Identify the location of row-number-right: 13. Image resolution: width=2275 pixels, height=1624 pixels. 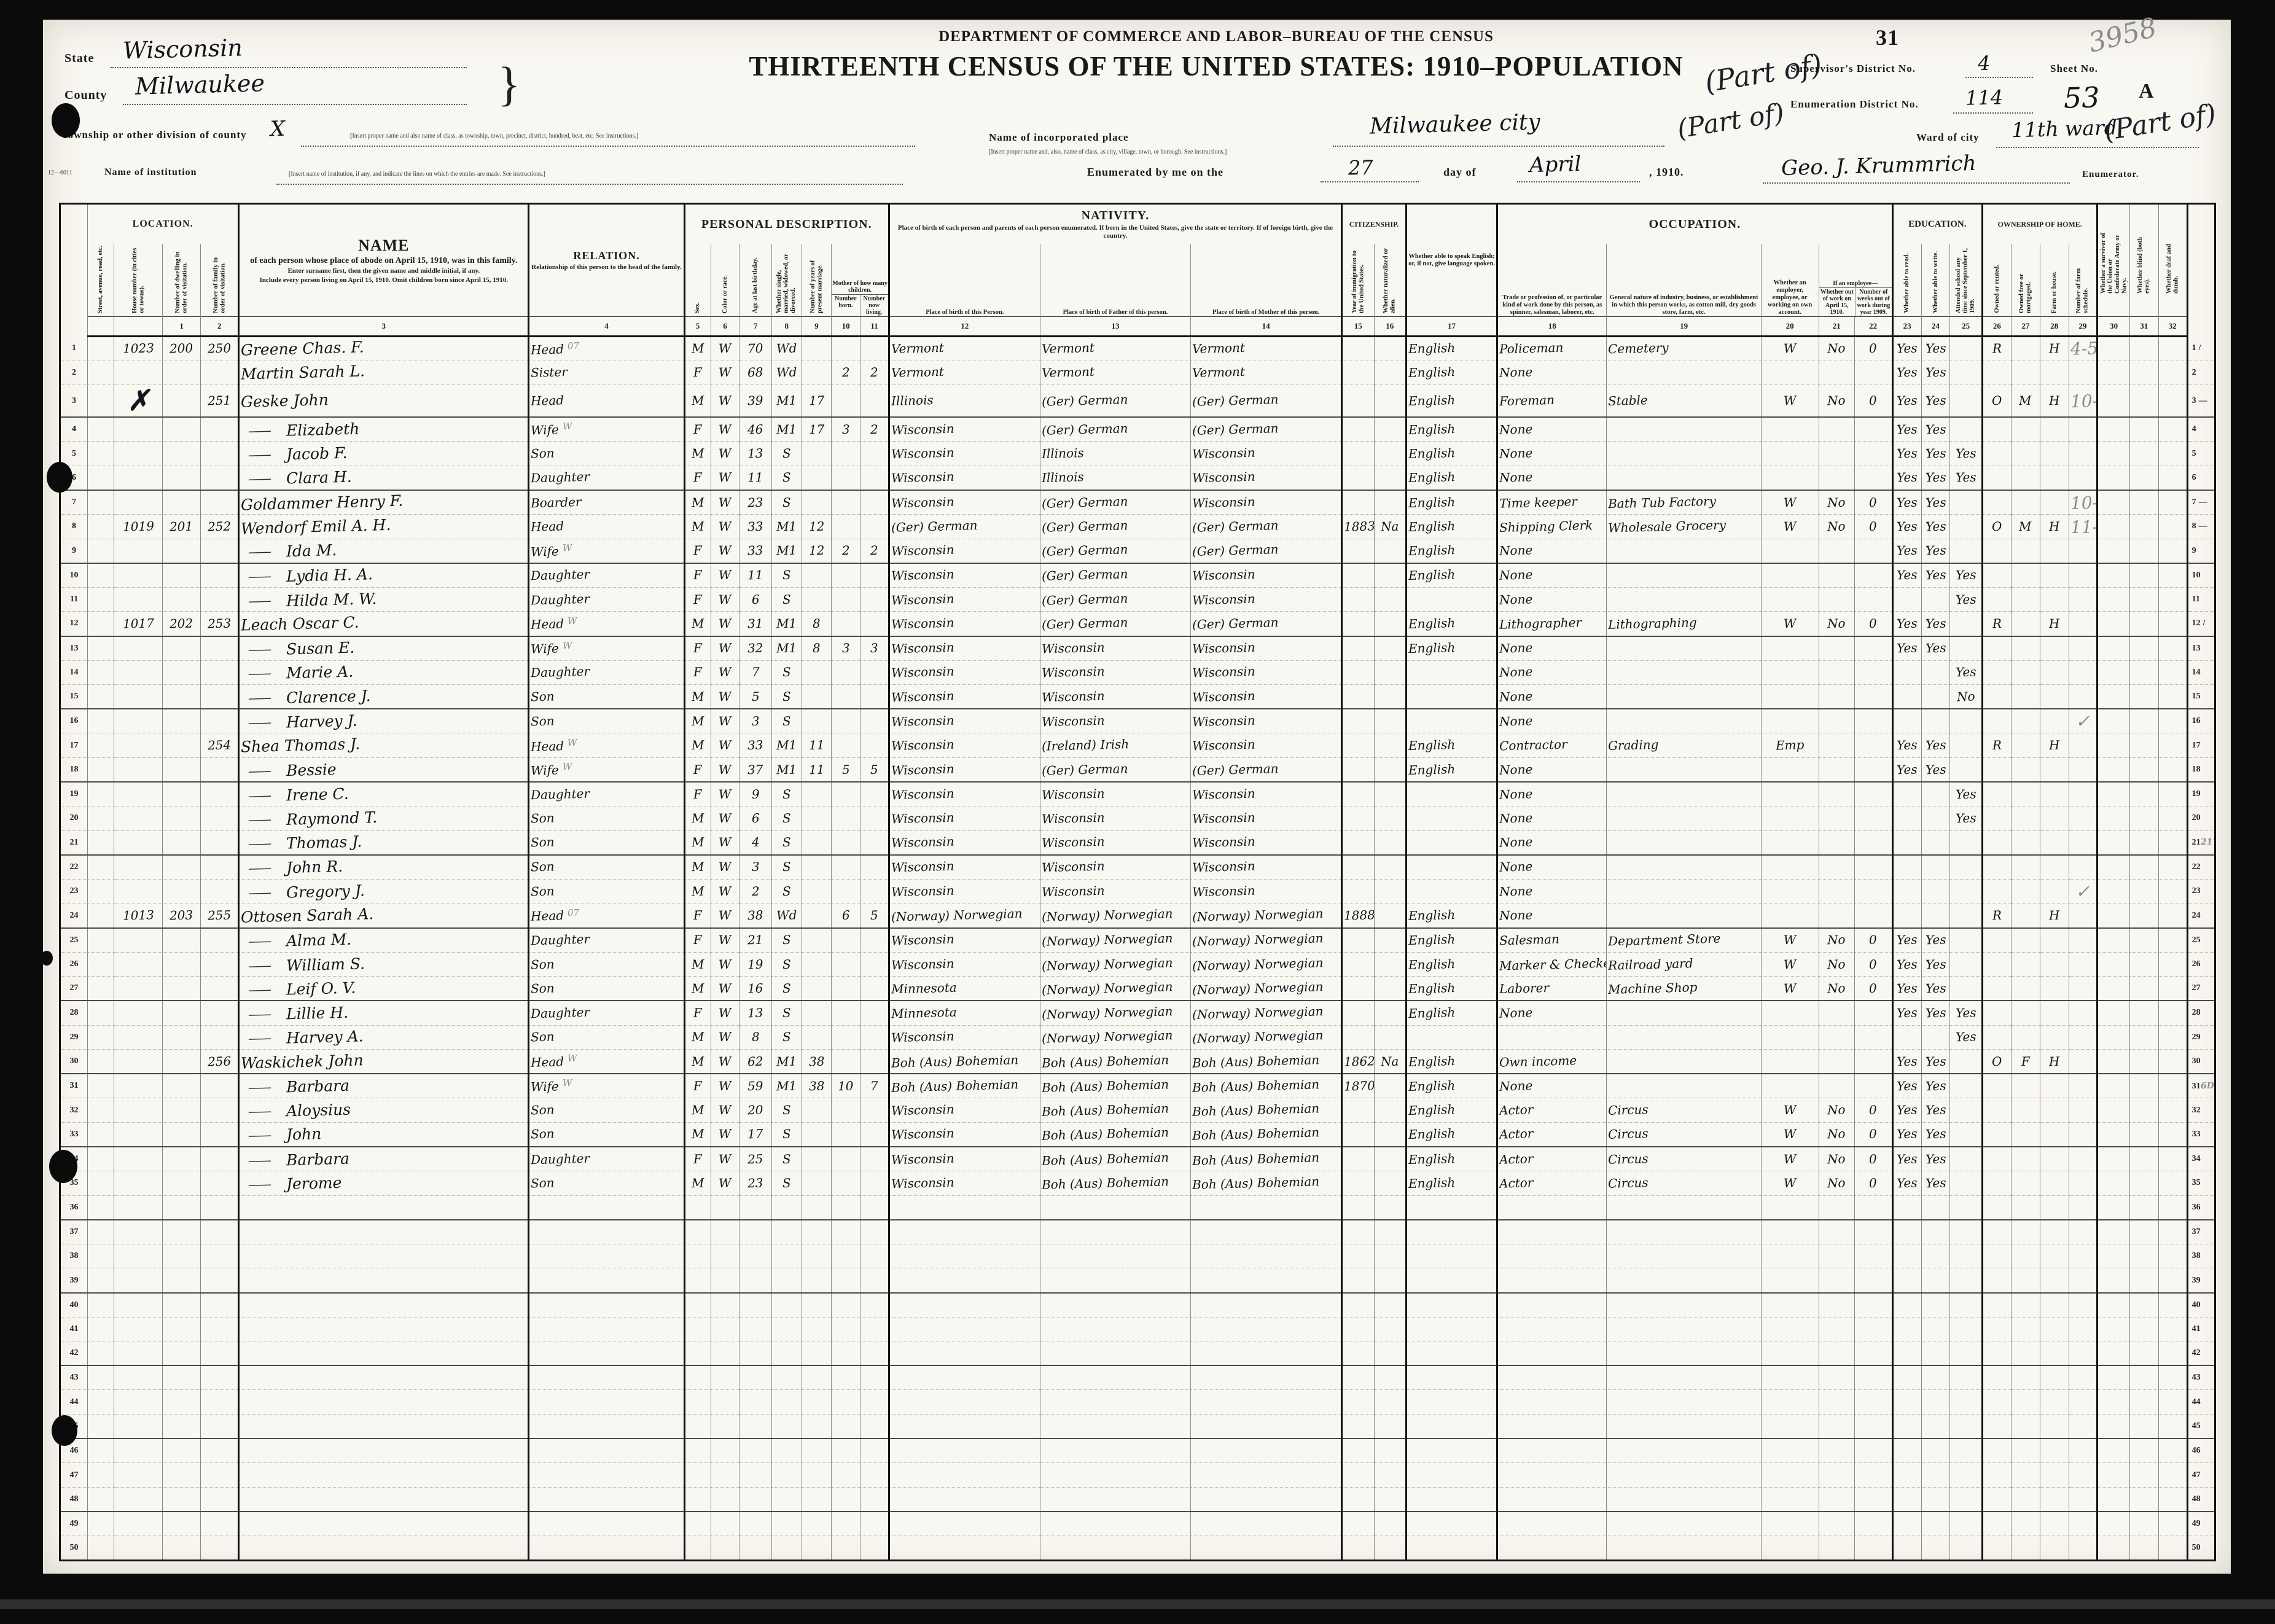
(2200, 649).